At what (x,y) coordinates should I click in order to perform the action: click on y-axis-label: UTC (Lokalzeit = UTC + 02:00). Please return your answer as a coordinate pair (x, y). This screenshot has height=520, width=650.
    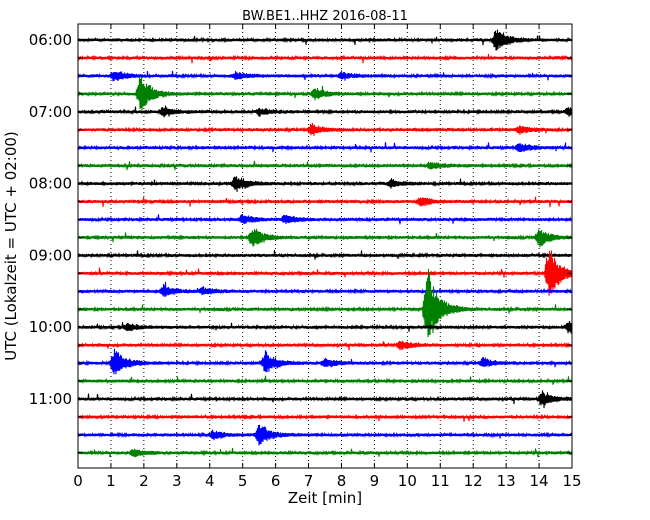
    Looking at the image, I should click on (11, 246).